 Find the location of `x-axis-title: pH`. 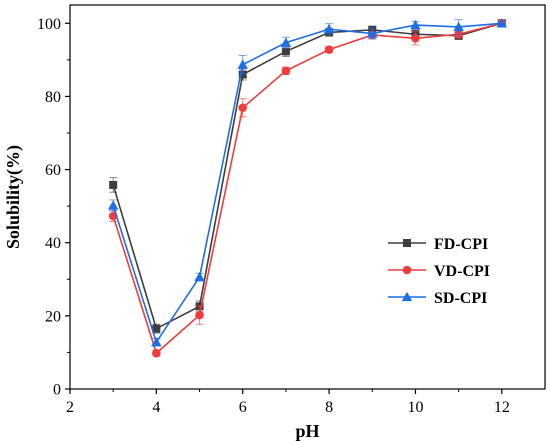

x-axis-title: pH is located at coordinates (307, 431).